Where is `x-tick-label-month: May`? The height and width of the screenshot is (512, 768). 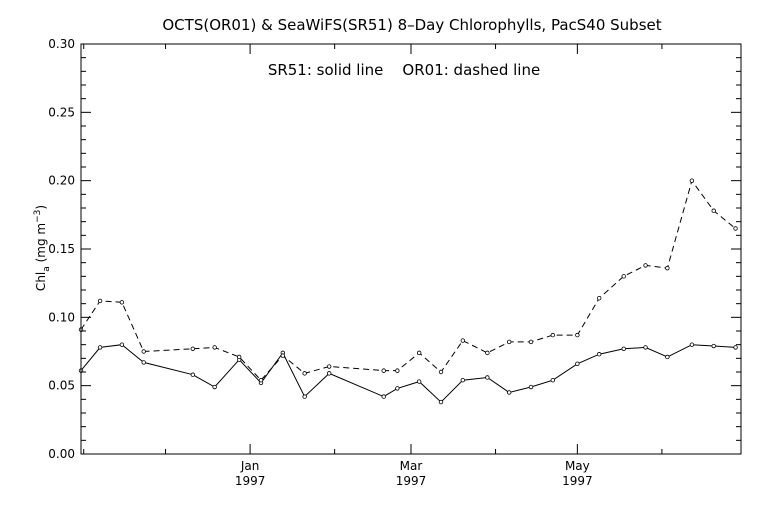 x-tick-label-month: May is located at coordinates (577, 466).